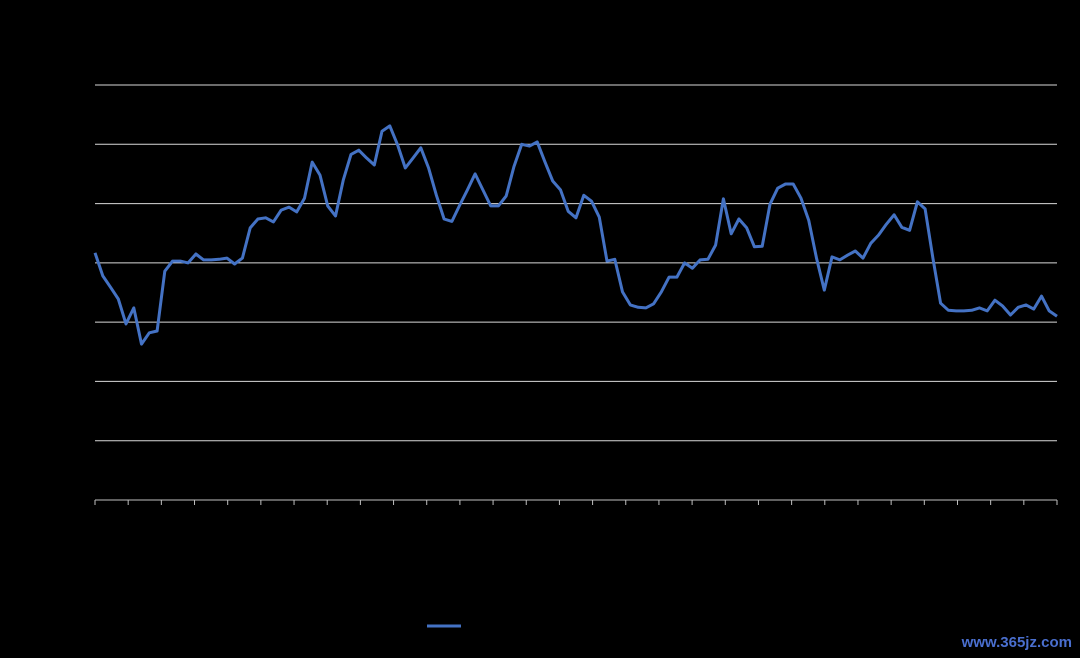  What do you see at coordinates (83, 203) in the screenshot?
I see `y-tick-label: 5` at bounding box center [83, 203].